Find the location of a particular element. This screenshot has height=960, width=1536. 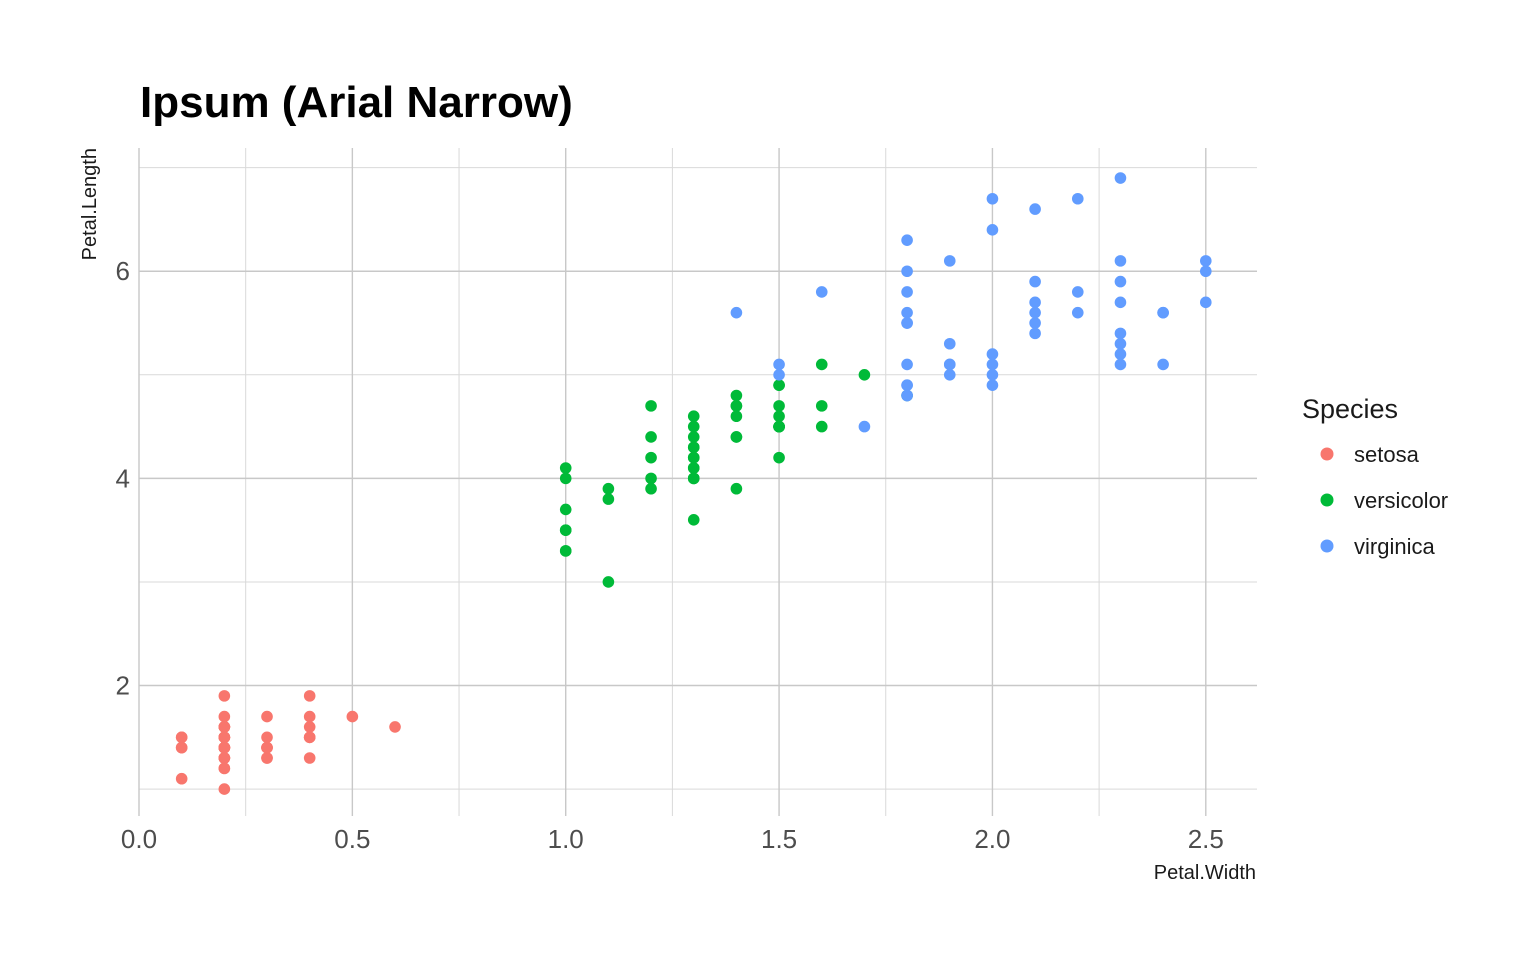

legend: Species setosa versicolor virginica is located at coordinates (1375, 476).